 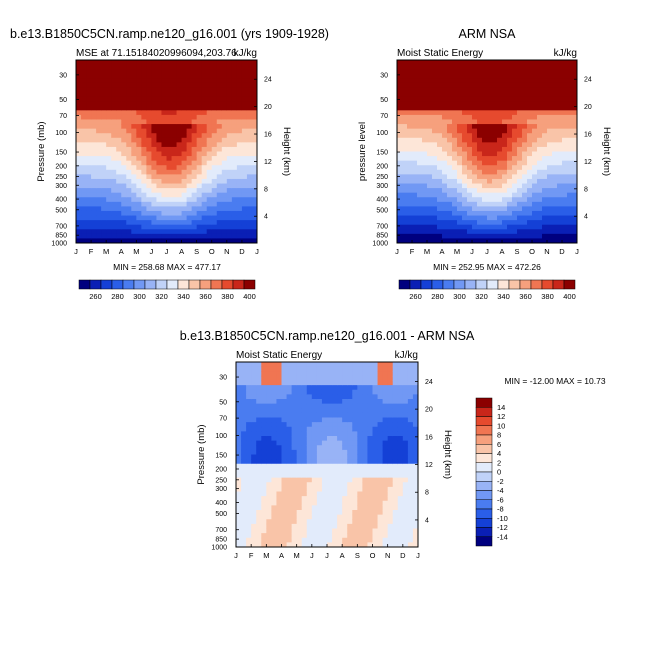 What do you see at coordinates (95, 296) in the screenshot?
I see `colorbar-label: 260` at bounding box center [95, 296].